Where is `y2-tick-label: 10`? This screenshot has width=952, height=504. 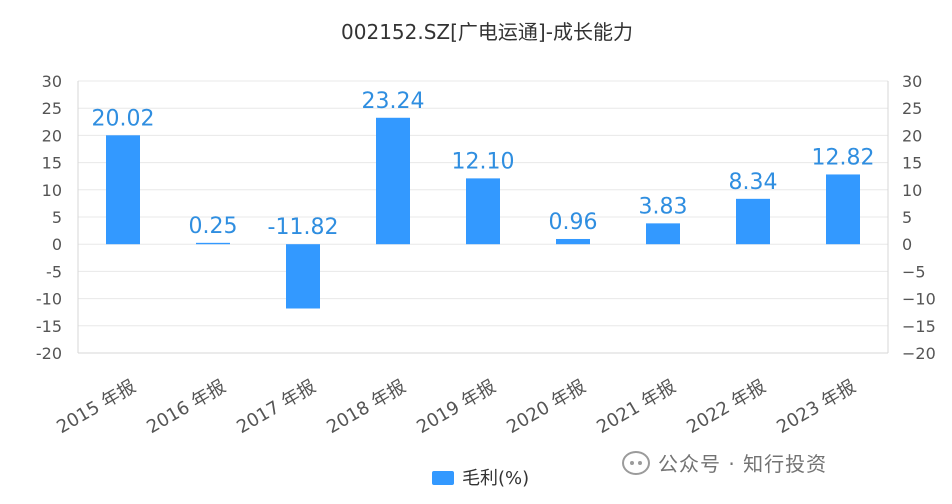 y2-tick-label: 10 is located at coordinates (912, 190).